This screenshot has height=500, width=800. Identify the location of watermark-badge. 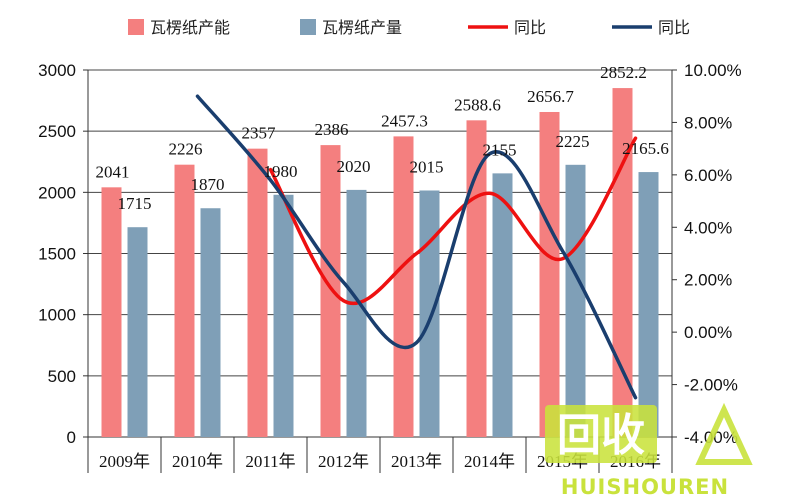
(601, 434).